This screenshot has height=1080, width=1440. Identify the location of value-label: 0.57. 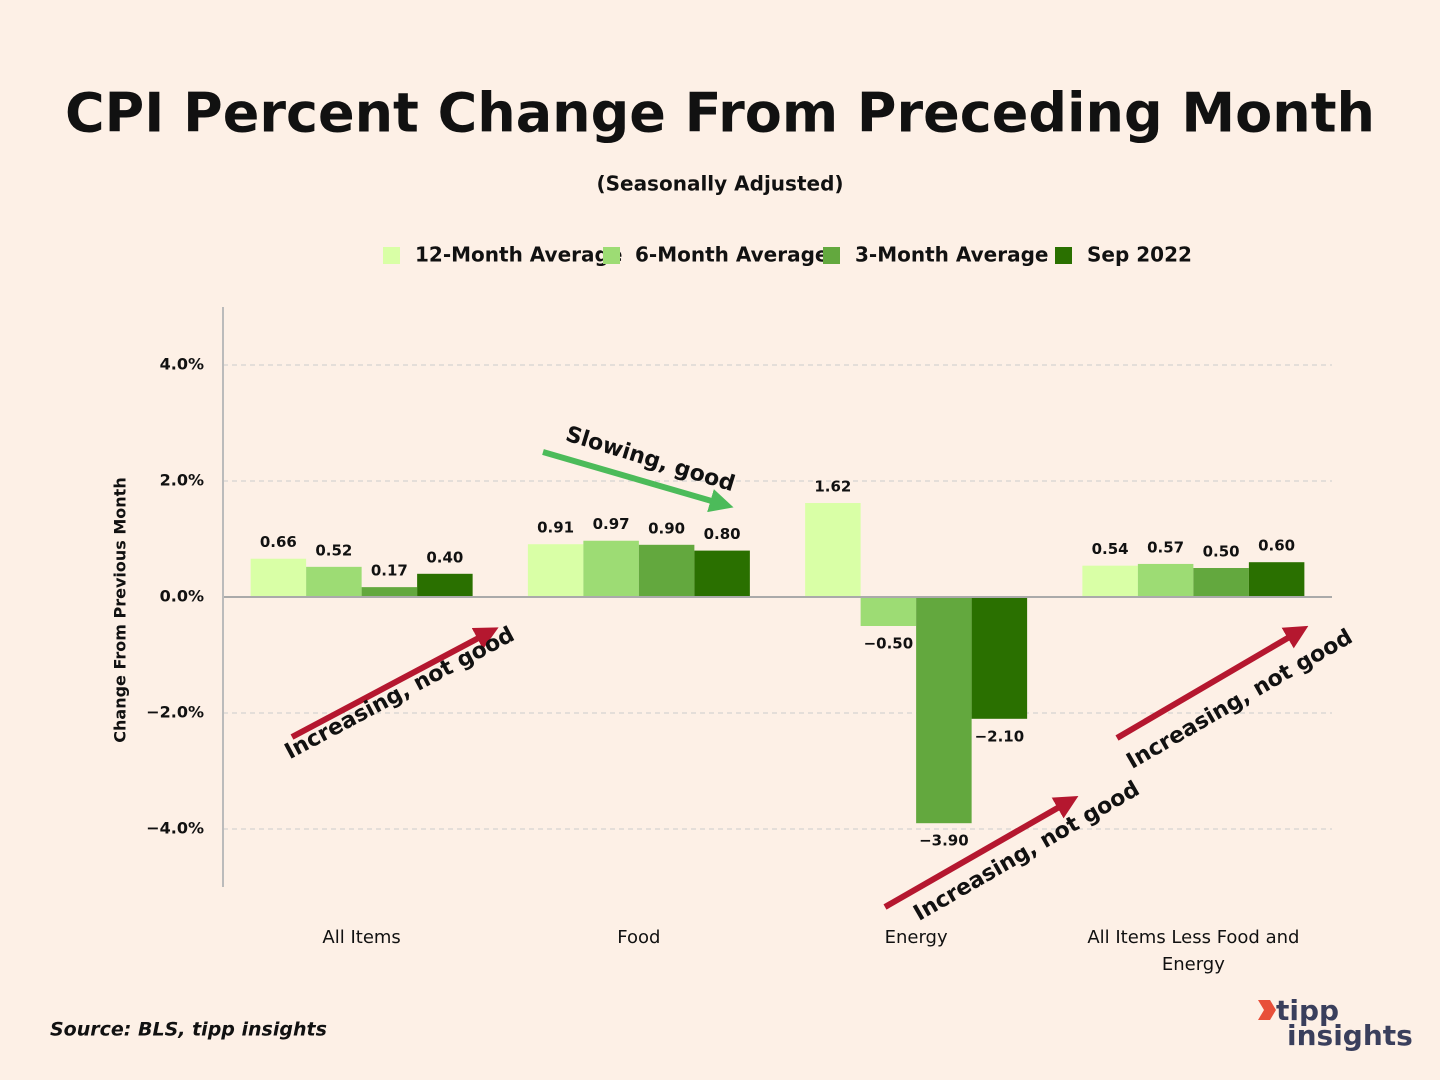
(1165, 547).